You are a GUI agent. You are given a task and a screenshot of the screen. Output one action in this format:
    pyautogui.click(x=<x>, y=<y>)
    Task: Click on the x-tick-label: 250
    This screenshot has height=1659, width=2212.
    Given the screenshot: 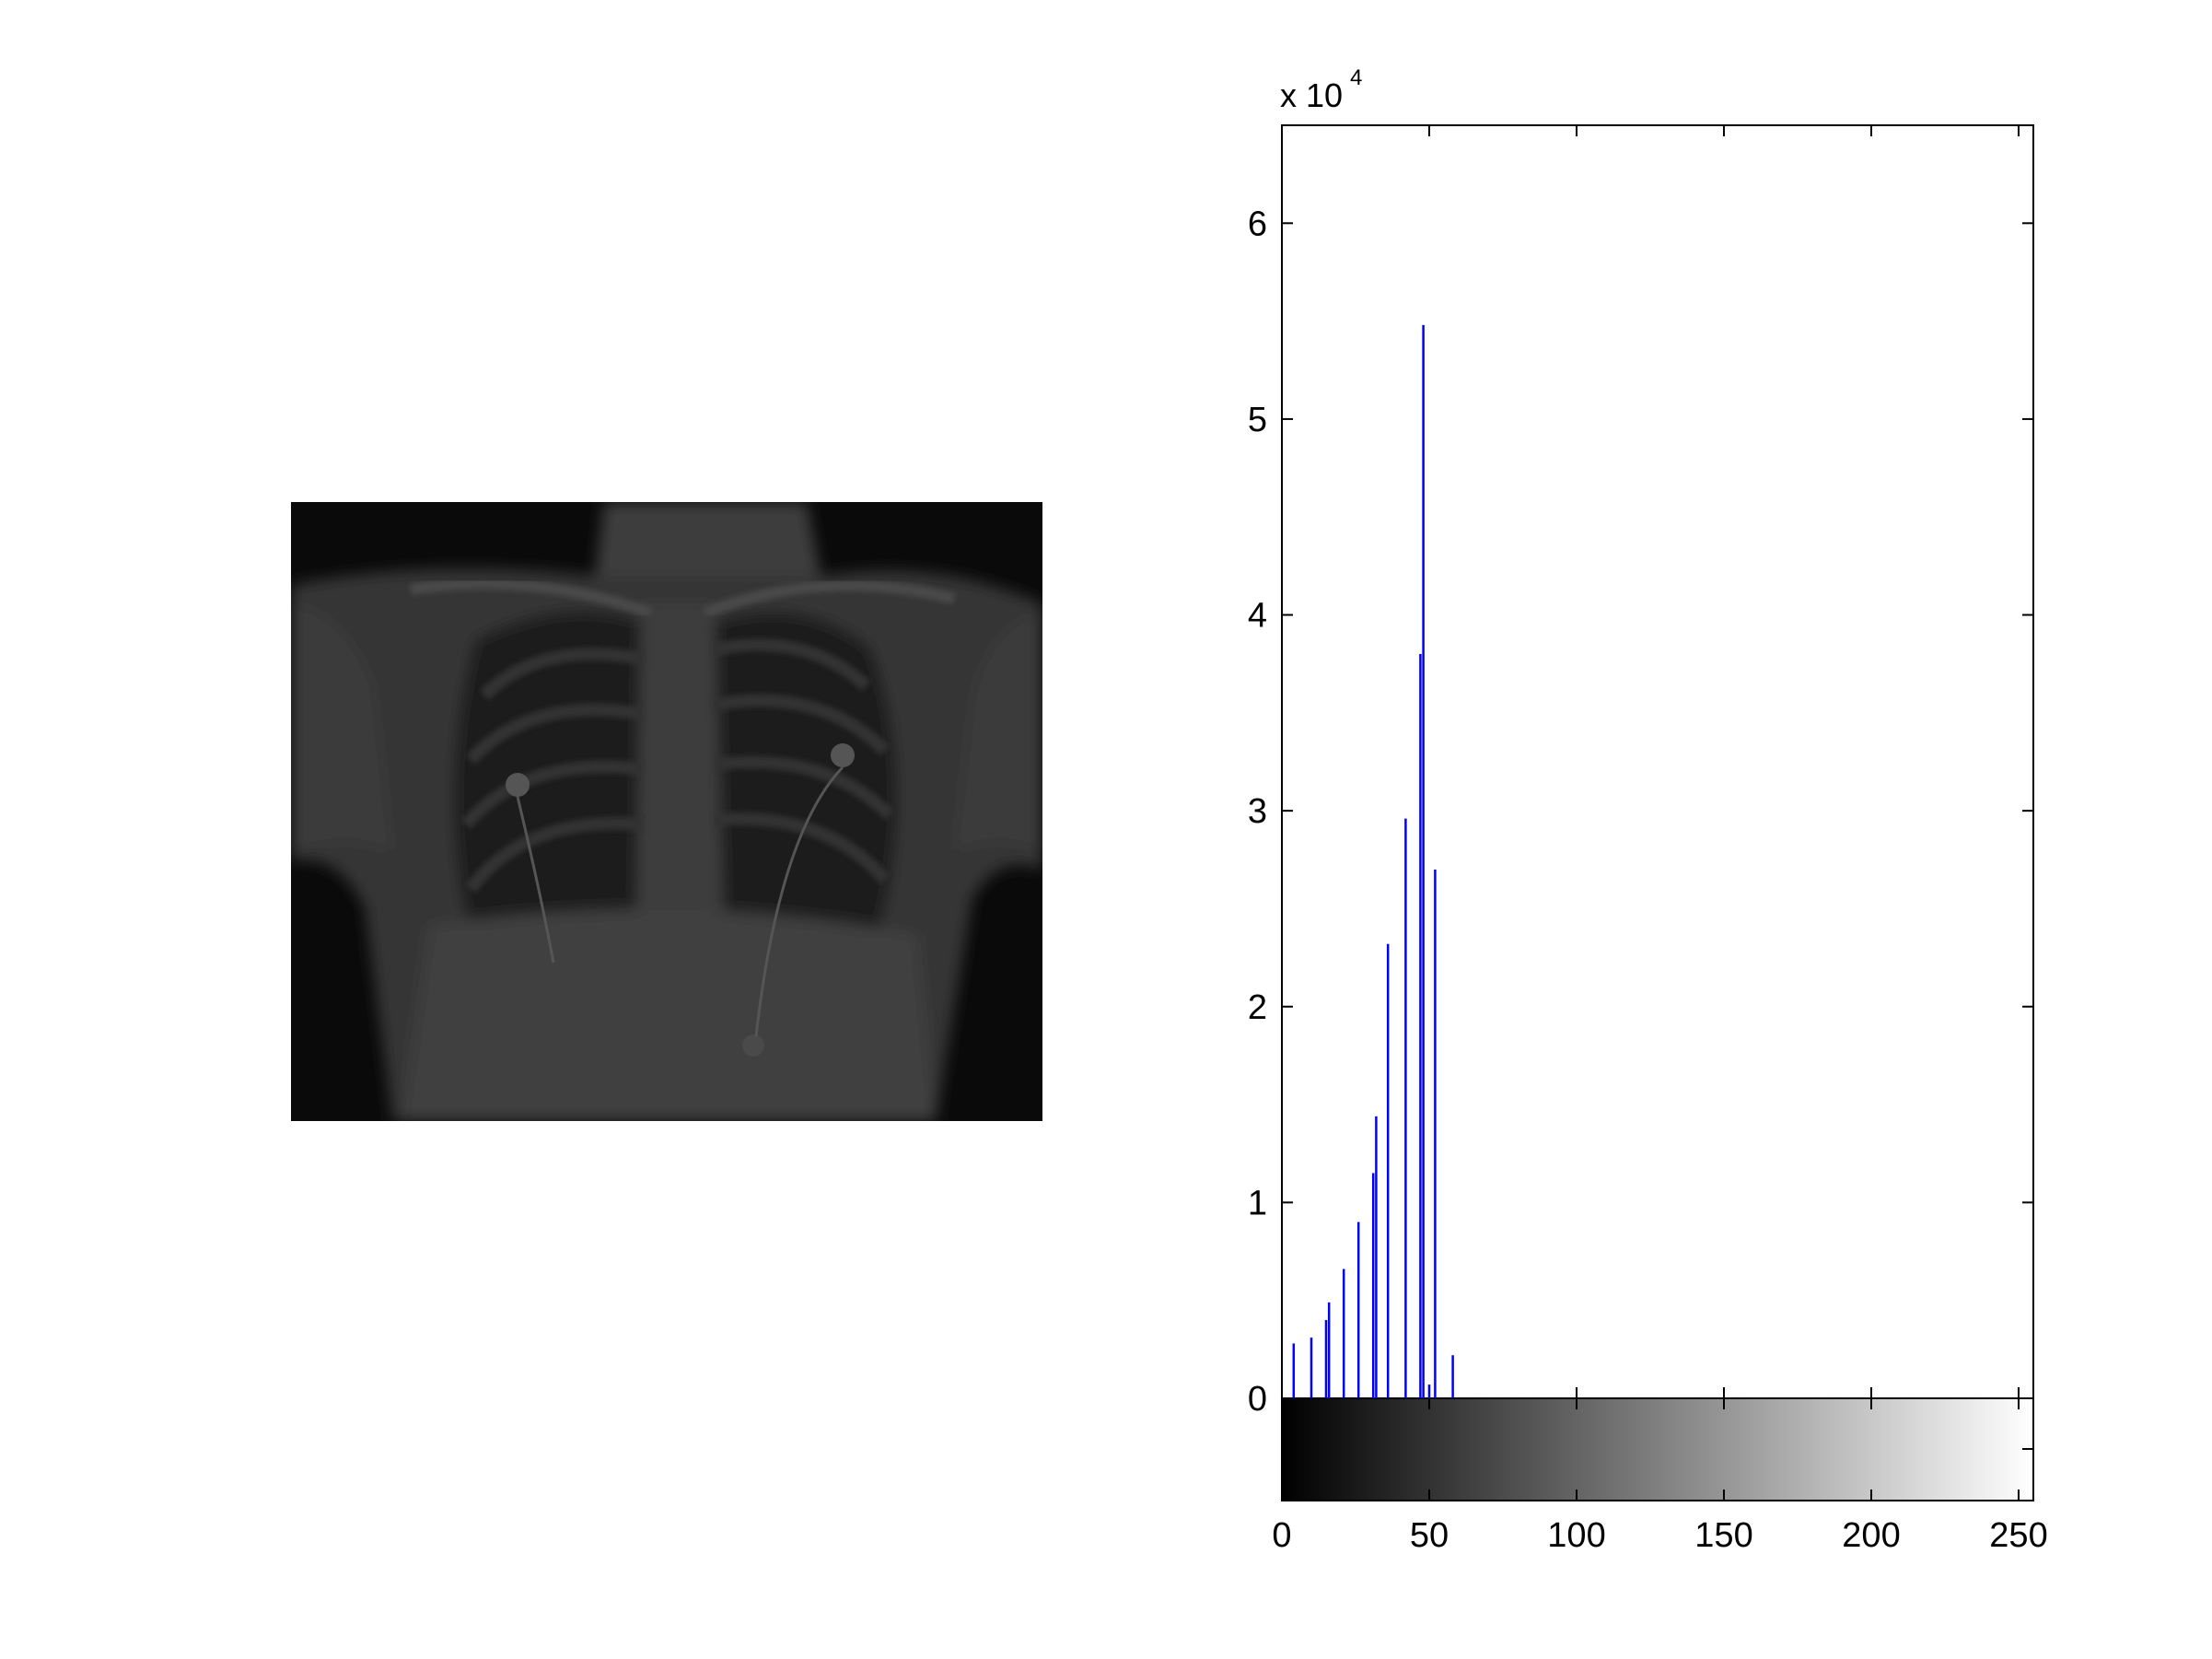 What is the action you would take?
    pyautogui.click(x=2018, y=1535)
    